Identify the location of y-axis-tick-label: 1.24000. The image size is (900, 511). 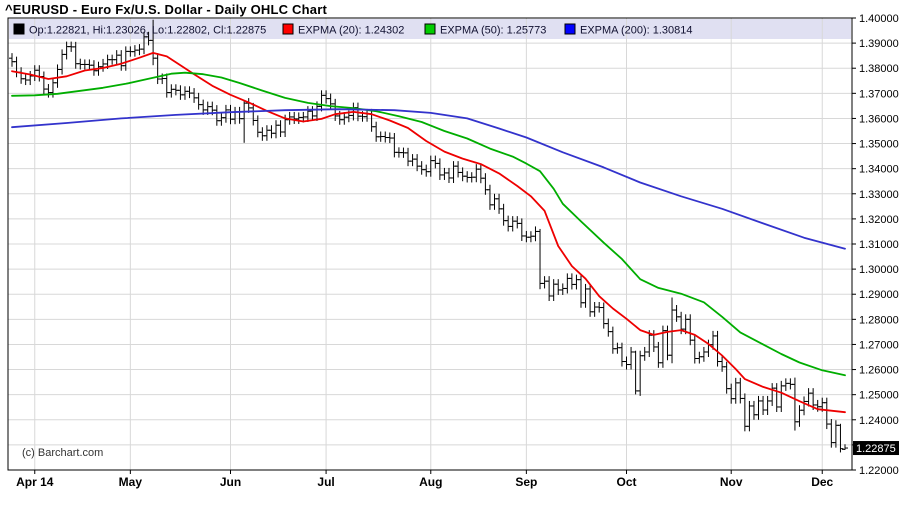
(879, 421).